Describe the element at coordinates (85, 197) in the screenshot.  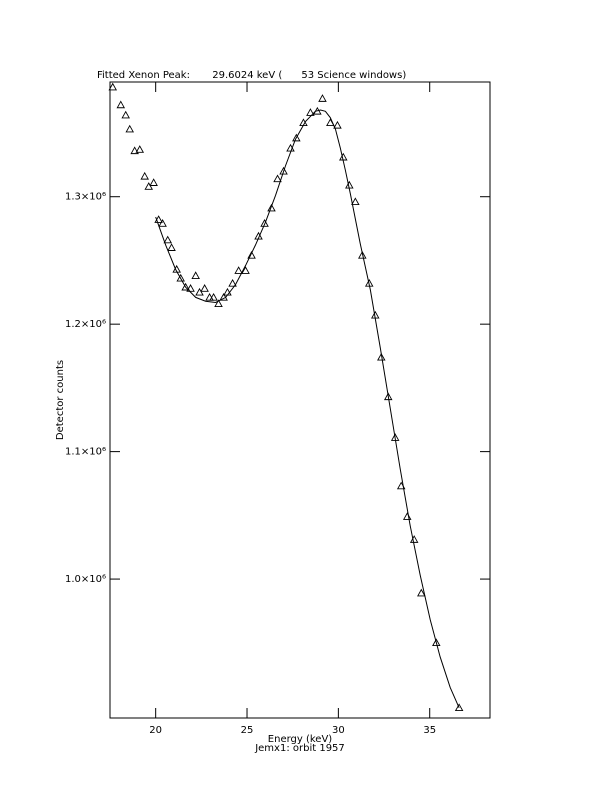
I see `y-tick-label: 1.3×10⁶` at that location.